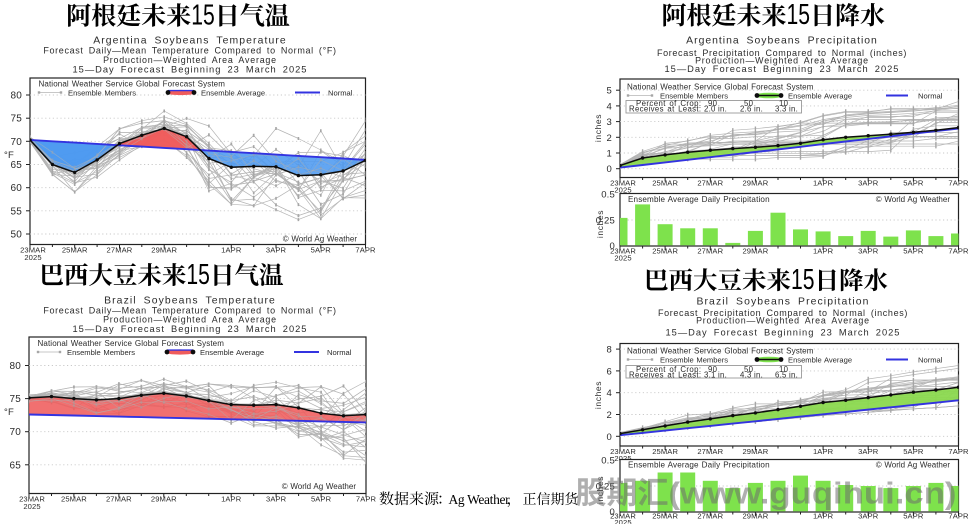  Describe the element at coordinates (16, 211) in the screenshot. I see `svg-text: 55` at that location.